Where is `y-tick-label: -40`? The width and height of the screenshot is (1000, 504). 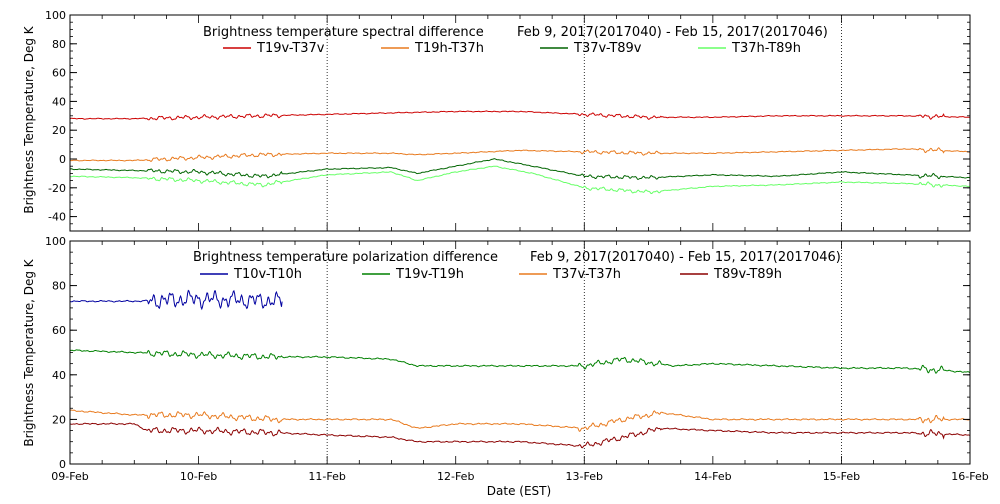
y-tick-label: -40 is located at coordinates (57, 217).